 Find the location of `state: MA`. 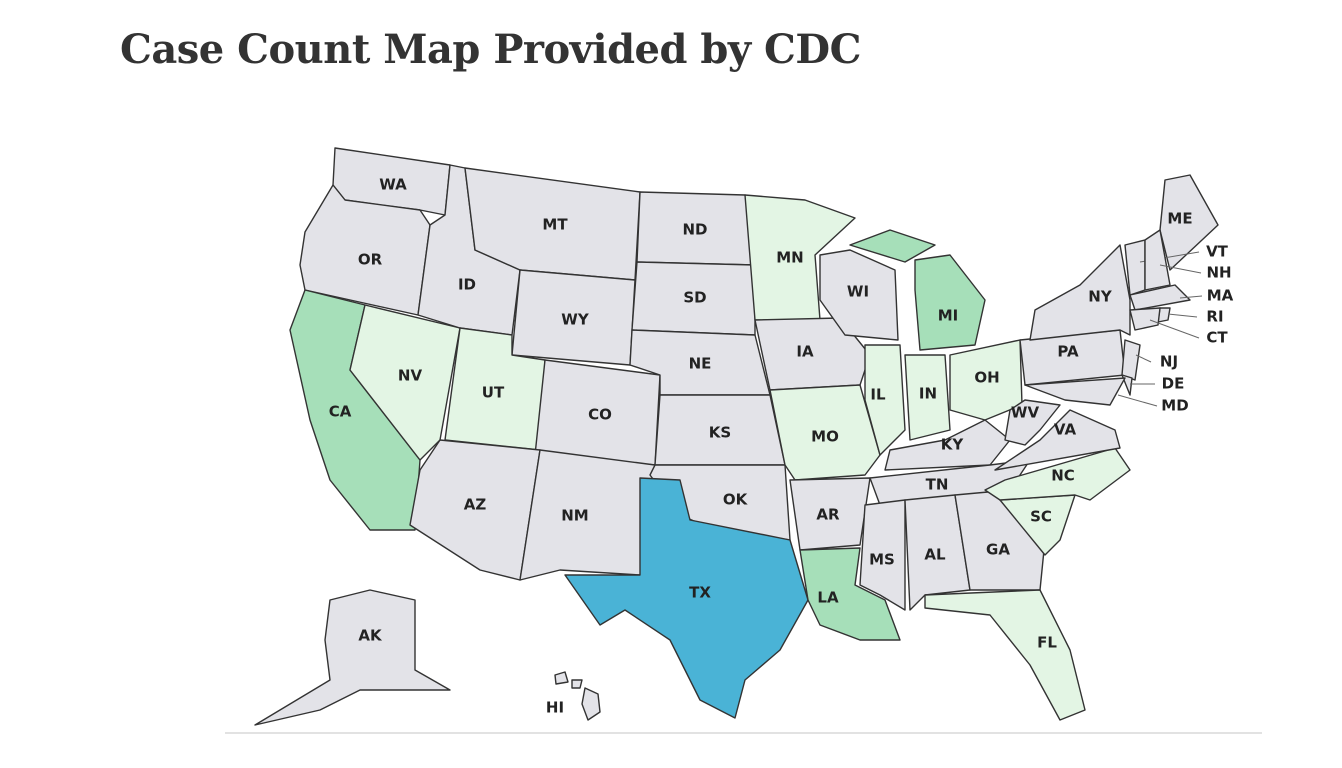

state: MA is located at coordinates (1181, 297).